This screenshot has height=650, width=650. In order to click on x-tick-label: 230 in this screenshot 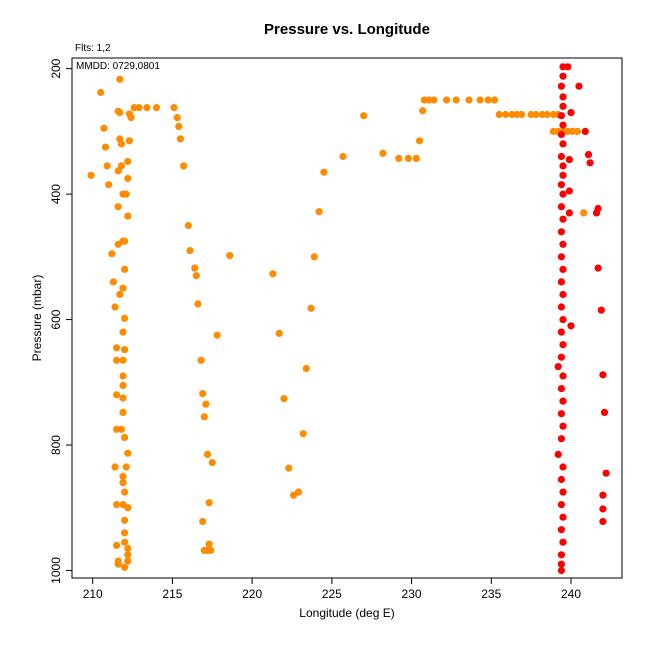, I will do `click(412, 594)`.